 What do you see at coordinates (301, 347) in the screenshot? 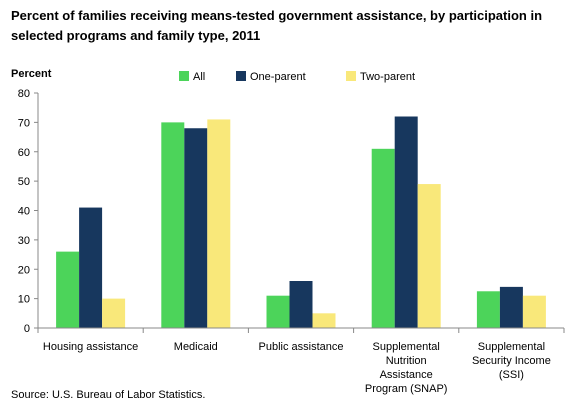
I see `x-tick-label: Public assistance` at bounding box center [301, 347].